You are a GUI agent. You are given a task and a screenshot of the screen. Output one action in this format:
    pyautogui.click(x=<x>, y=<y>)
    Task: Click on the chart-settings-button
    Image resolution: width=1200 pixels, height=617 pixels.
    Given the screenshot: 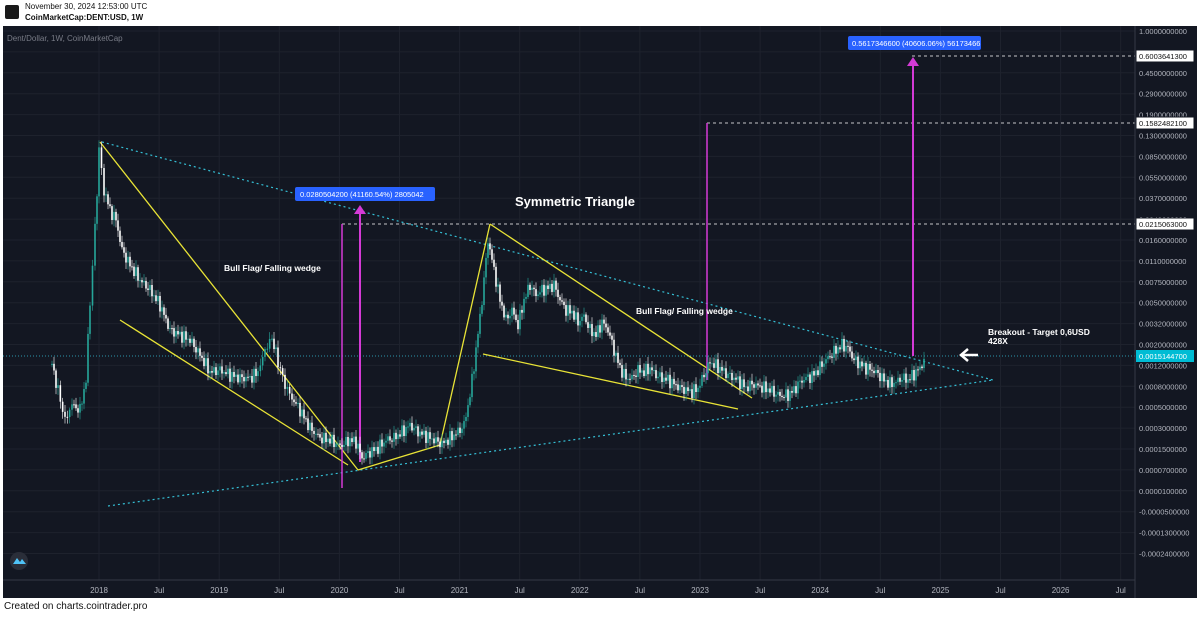 What is the action you would take?
    pyautogui.click(x=19, y=561)
    